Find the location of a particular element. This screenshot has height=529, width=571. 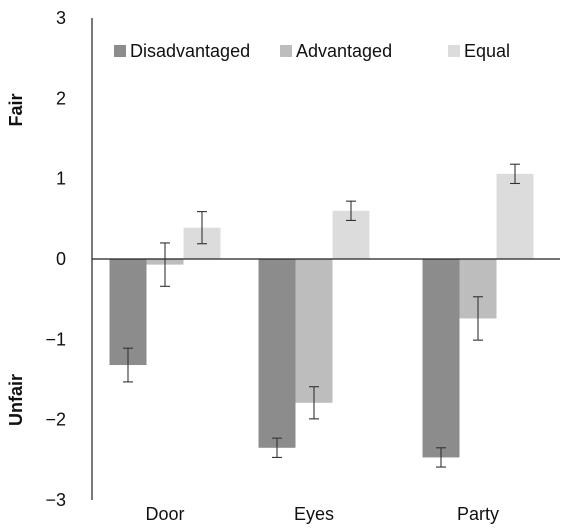

legend-item: Disadvantaged is located at coordinates (182, 51).